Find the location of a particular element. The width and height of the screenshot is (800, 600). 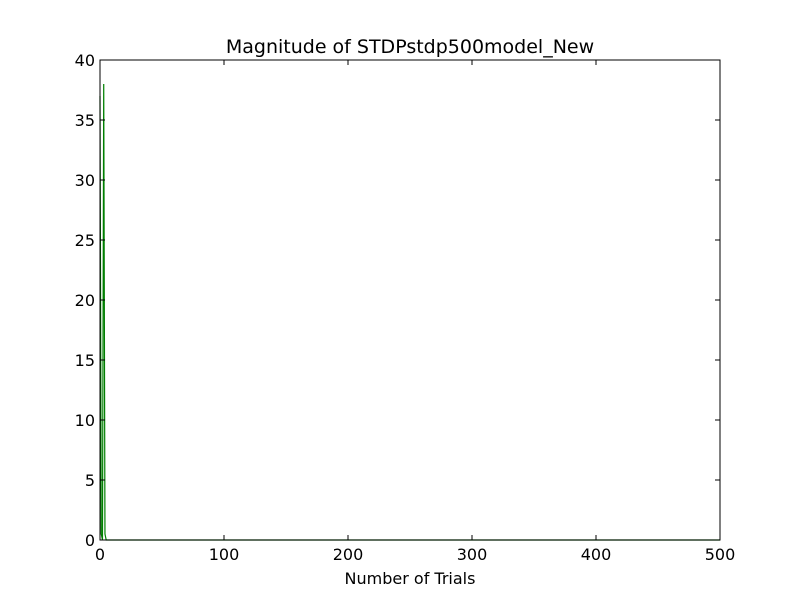

y-tick-label: 10 is located at coordinates (85, 420).